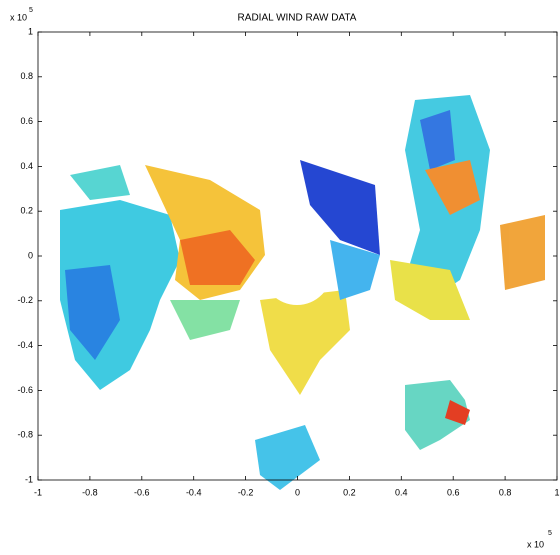 The height and width of the screenshot is (555, 560). What do you see at coordinates (18, 17) in the screenshot?
I see `y-multiplier-base: x 10` at bounding box center [18, 17].